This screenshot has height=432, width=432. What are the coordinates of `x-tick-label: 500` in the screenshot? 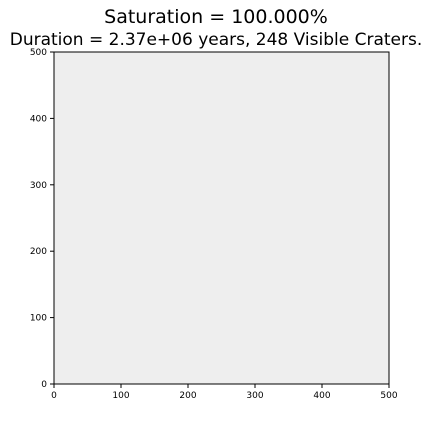 It's located at (388, 396).